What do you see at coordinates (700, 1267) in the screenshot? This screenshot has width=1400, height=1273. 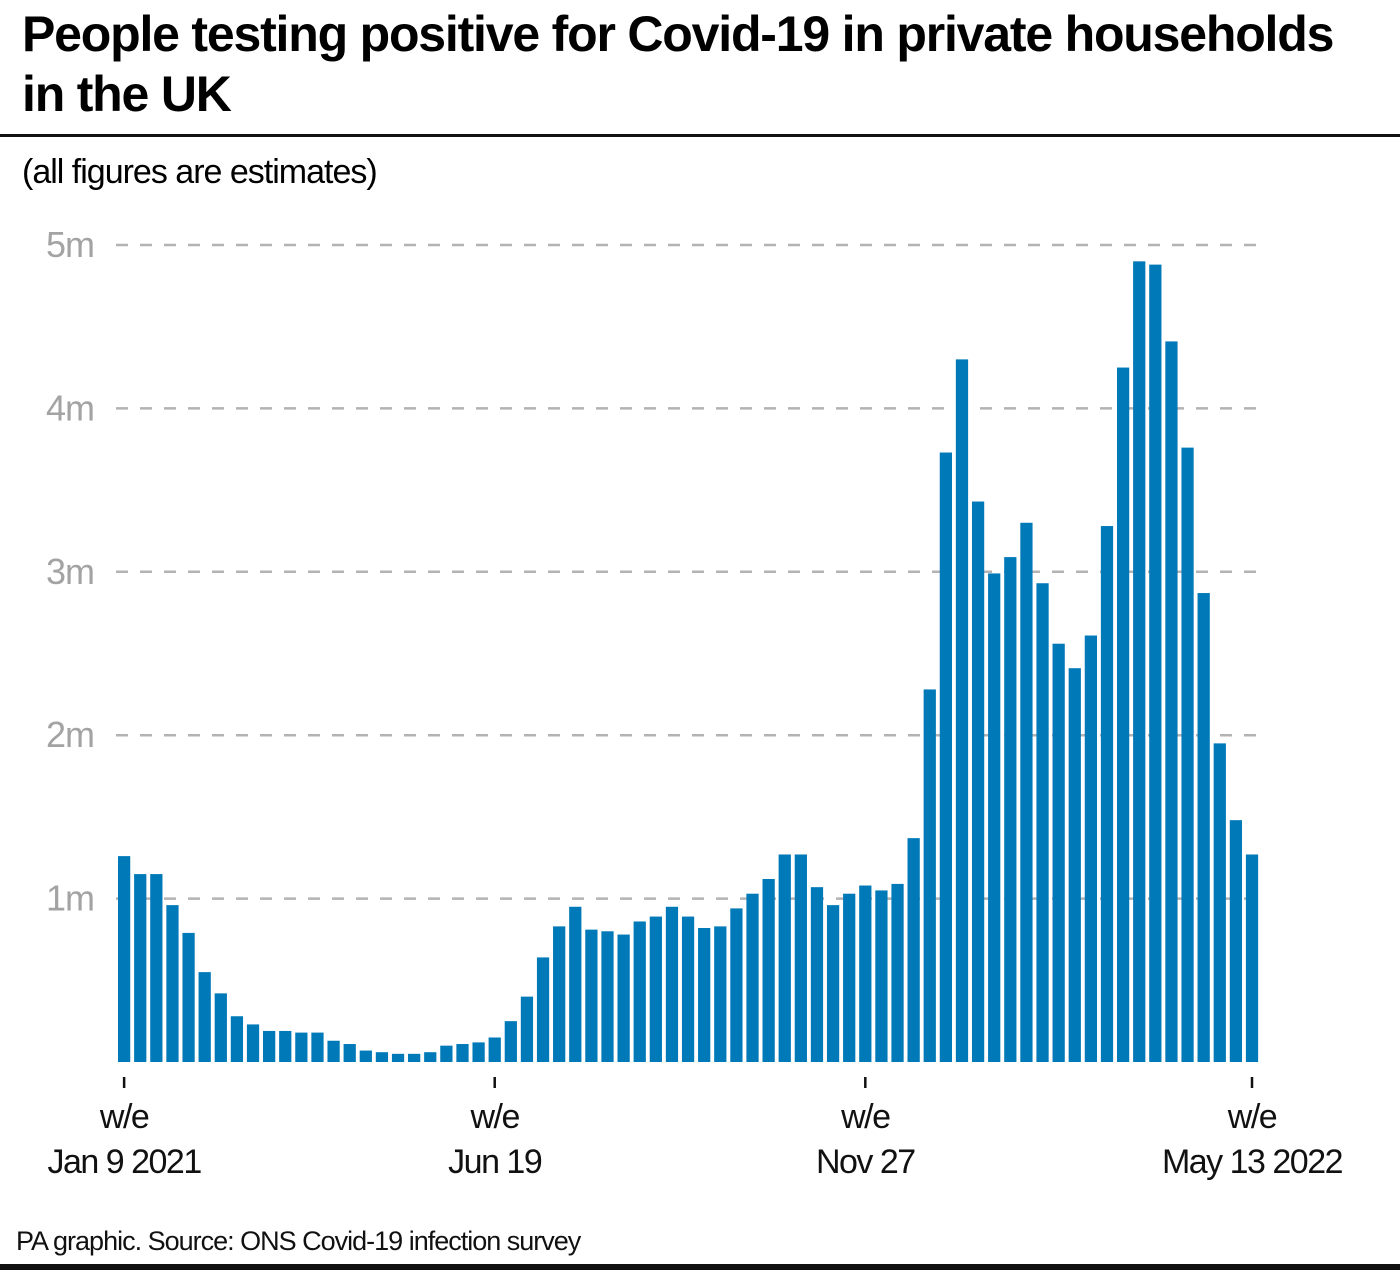 I see `footer-divider` at bounding box center [700, 1267].